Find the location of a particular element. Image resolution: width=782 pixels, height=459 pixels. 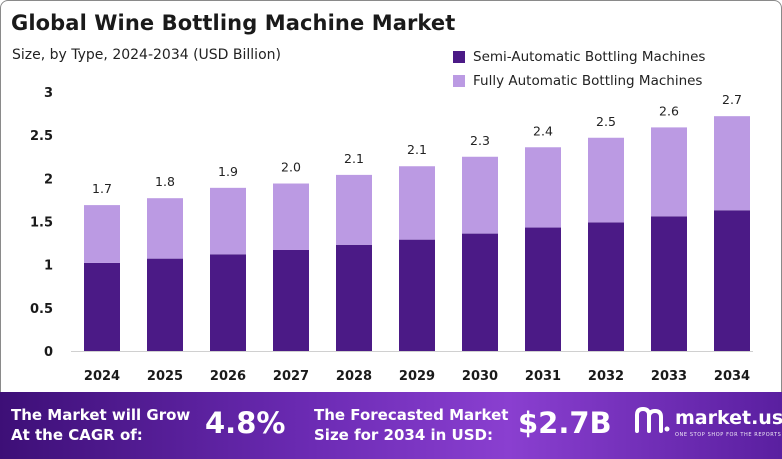

chart-subtitle: Size, by Type, 2024-2034 (USD Billion) is located at coordinates (146, 55).